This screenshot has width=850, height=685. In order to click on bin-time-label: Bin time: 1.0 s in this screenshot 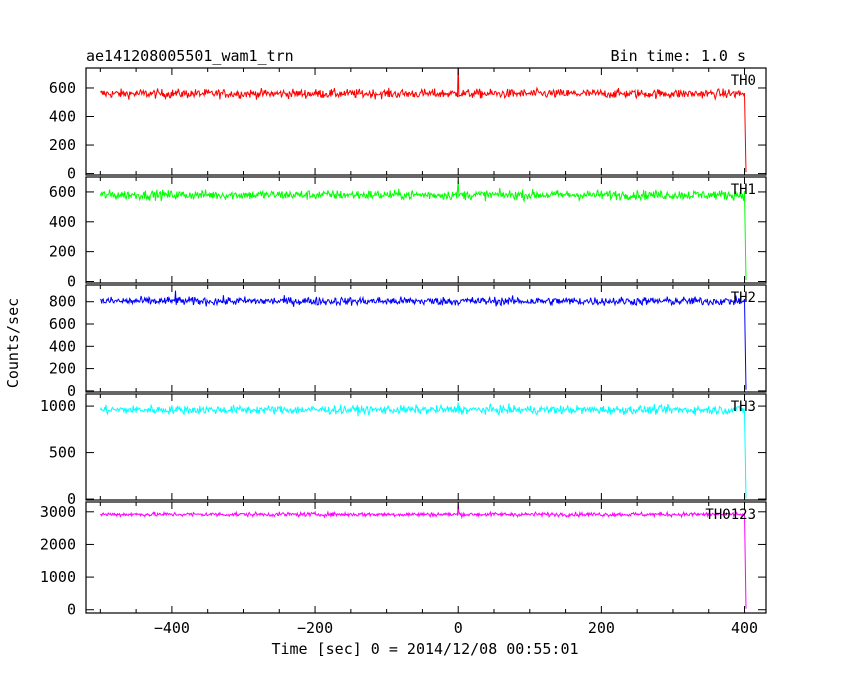, I will do `click(678, 56)`.